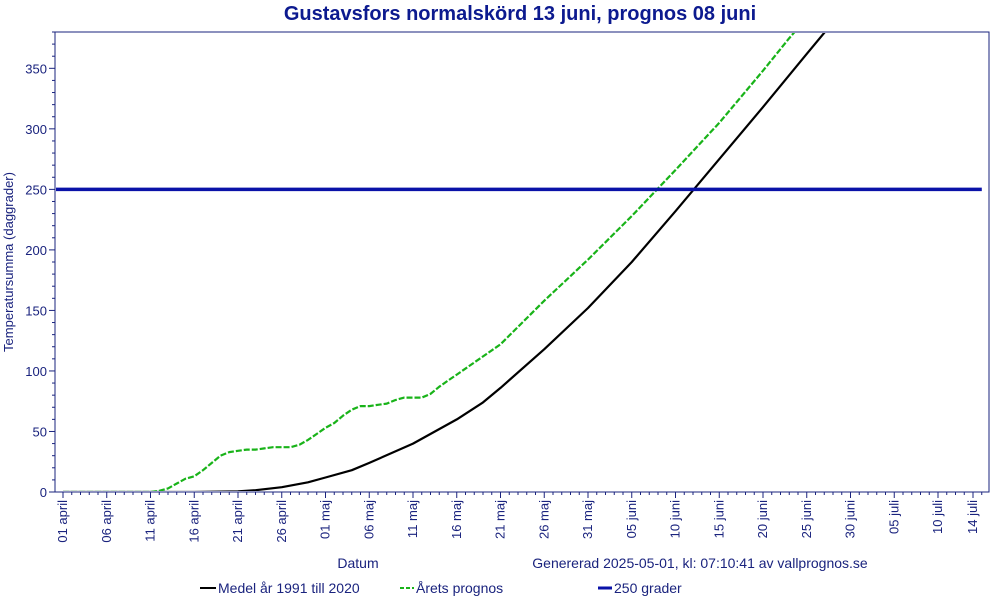  What do you see at coordinates (36, 310) in the screenshot?
I see `y-tick-label: 150` at bounding box center [36, 310].